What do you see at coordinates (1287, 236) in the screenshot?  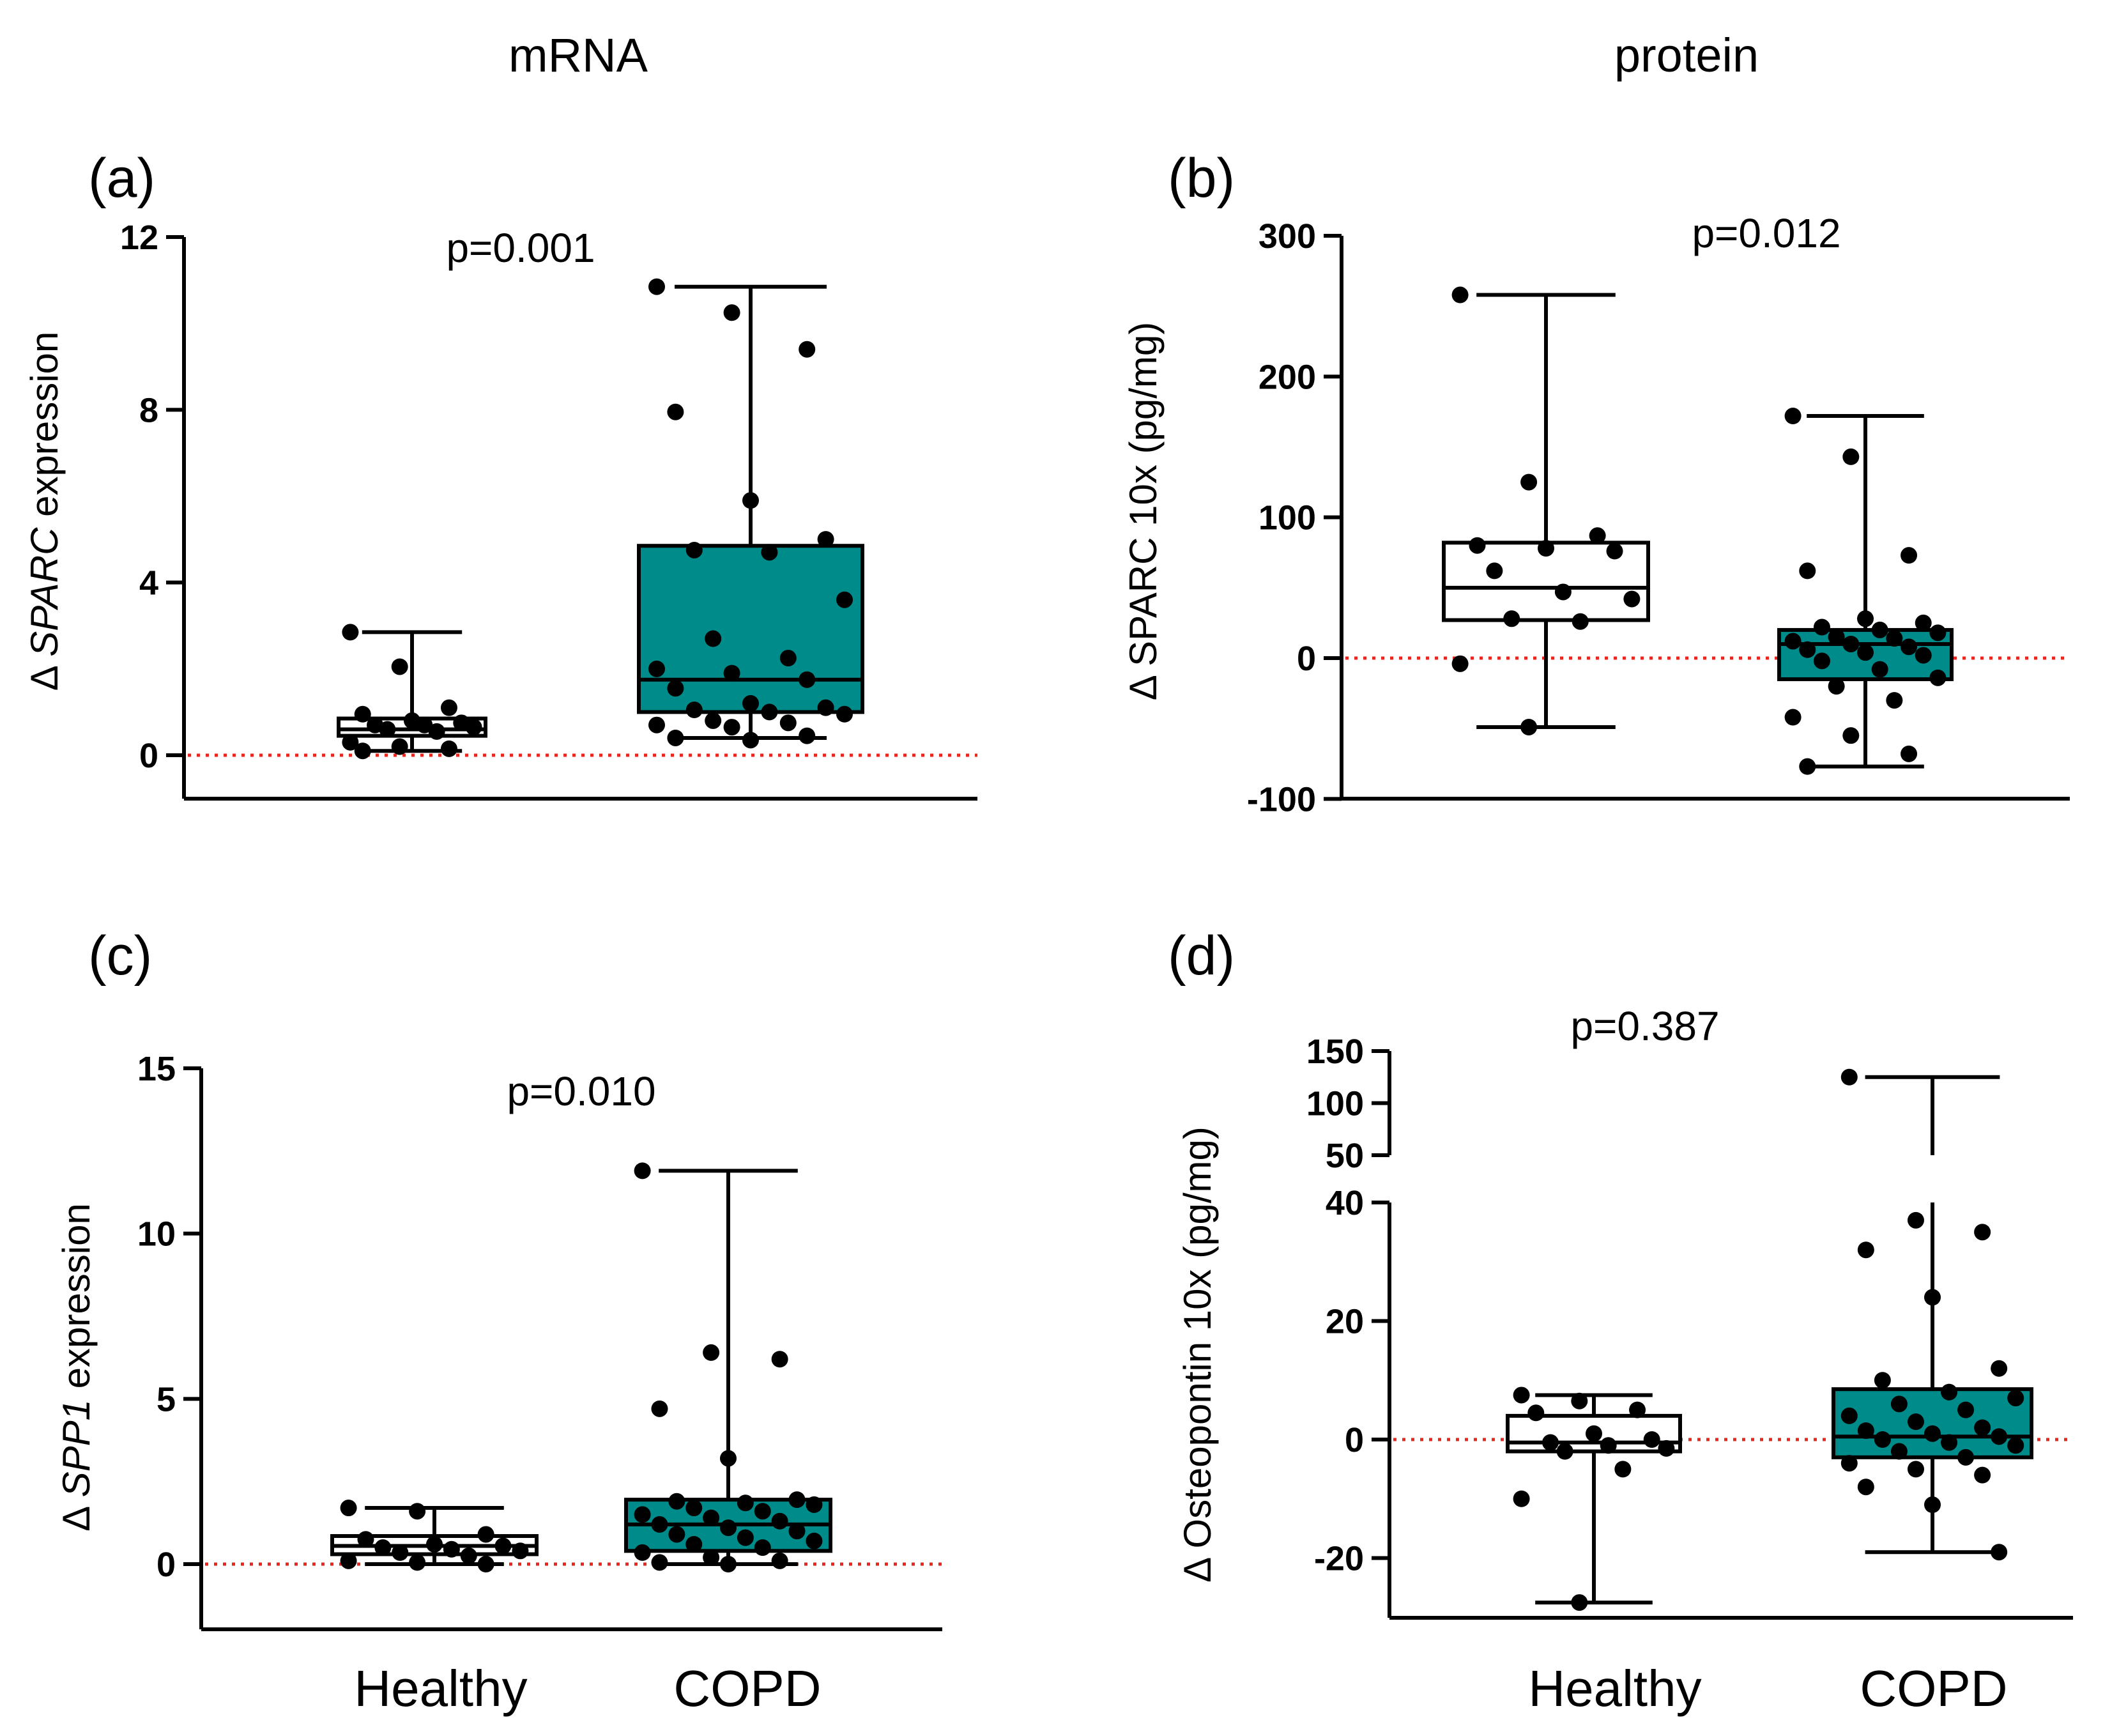 I see `y-tick-label: 300` at bounding box center [1287, 236].